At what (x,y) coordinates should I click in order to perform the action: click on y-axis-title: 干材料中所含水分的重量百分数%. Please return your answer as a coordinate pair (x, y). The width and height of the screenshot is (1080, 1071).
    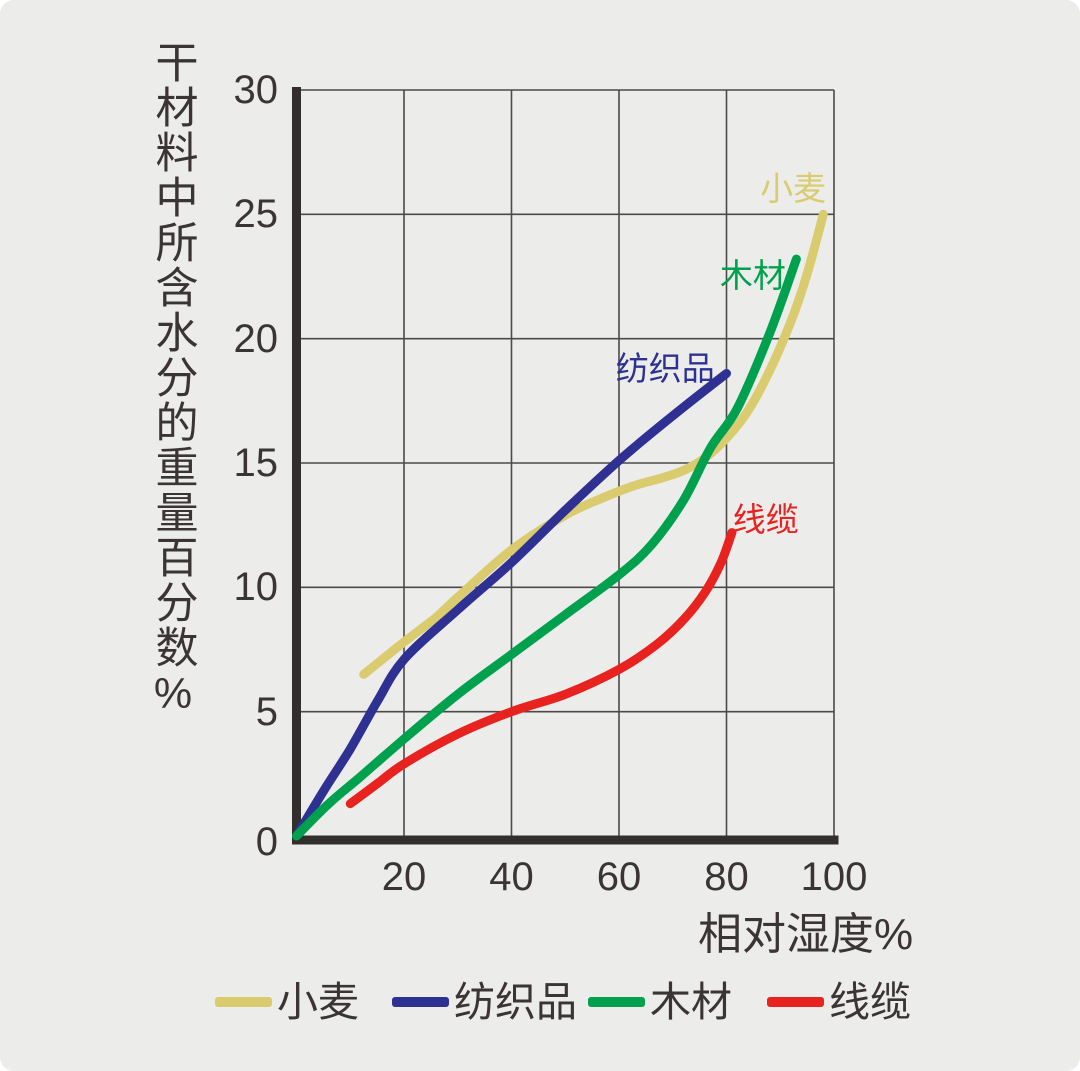
    Looking at the image, I should click on (173, 380).